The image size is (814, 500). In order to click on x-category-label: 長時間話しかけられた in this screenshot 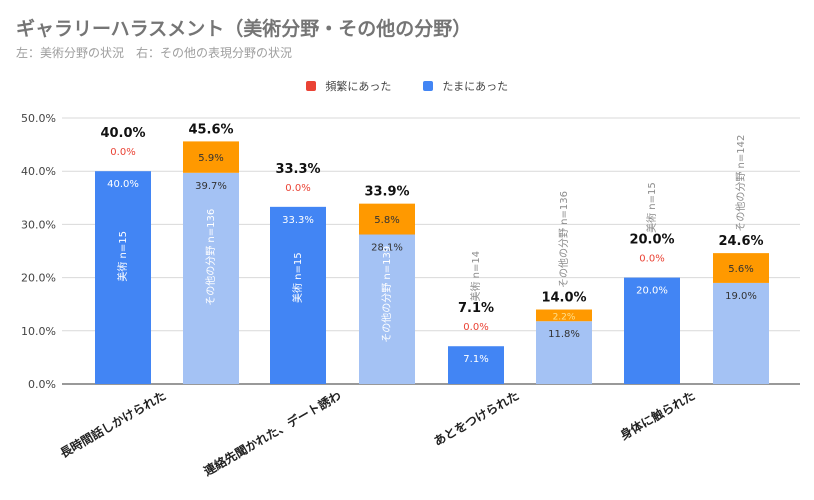, I will do `click(112, 424)`.